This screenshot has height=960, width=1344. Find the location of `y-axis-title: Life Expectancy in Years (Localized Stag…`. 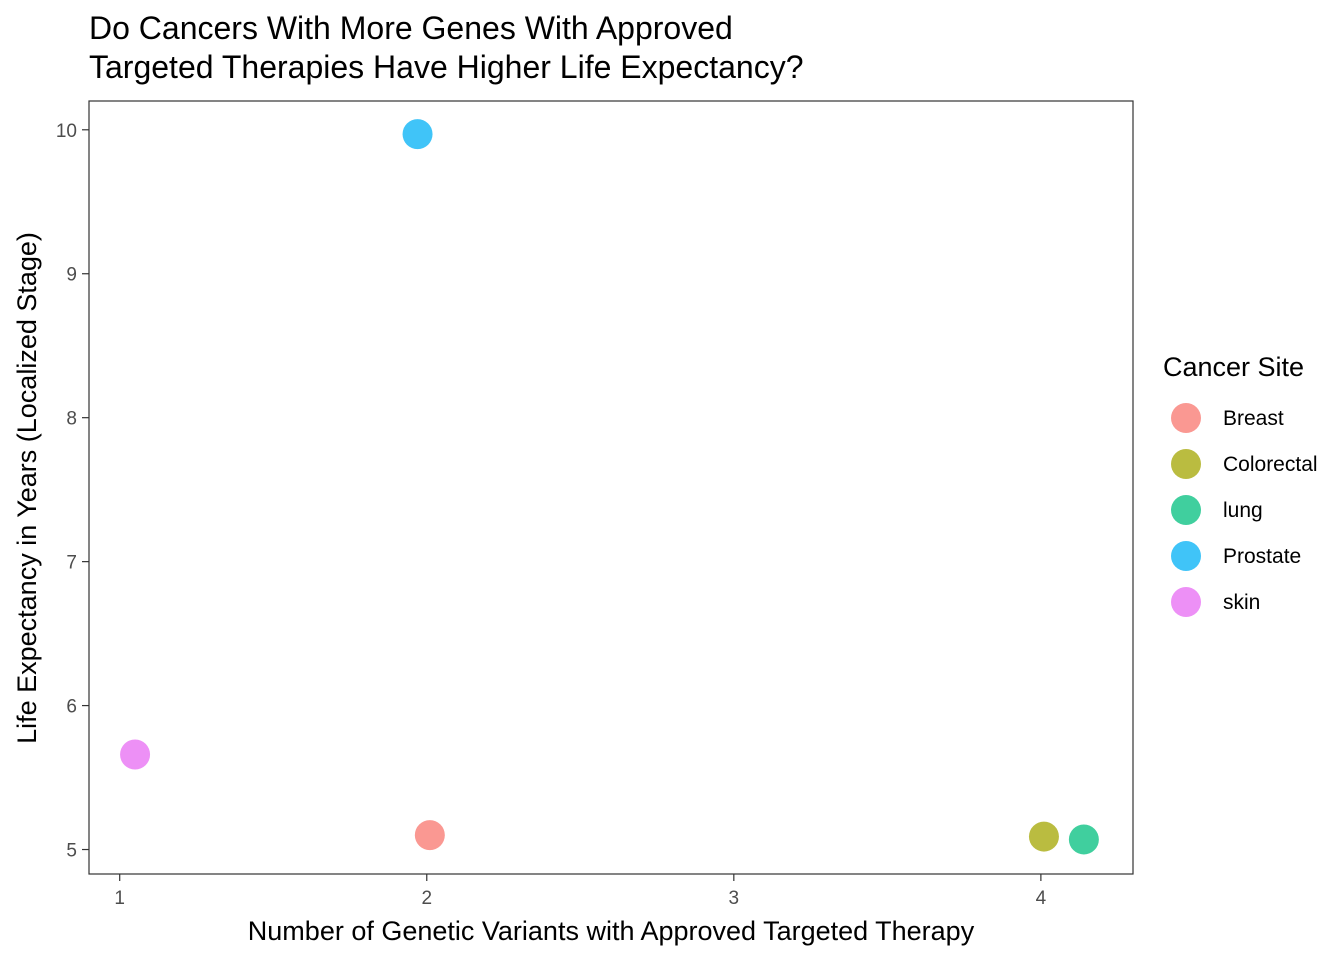

y-axis-title: Life Expectancy in Years (Localized Stag… is located at coordinates (27, 488).